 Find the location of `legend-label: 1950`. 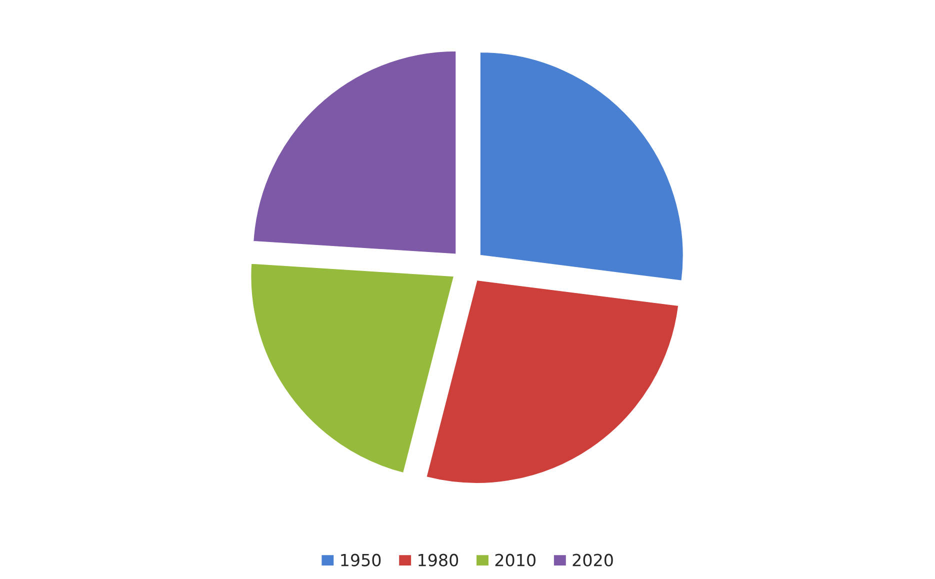

legend-label: 1950 is located at coordinates (361, 560).